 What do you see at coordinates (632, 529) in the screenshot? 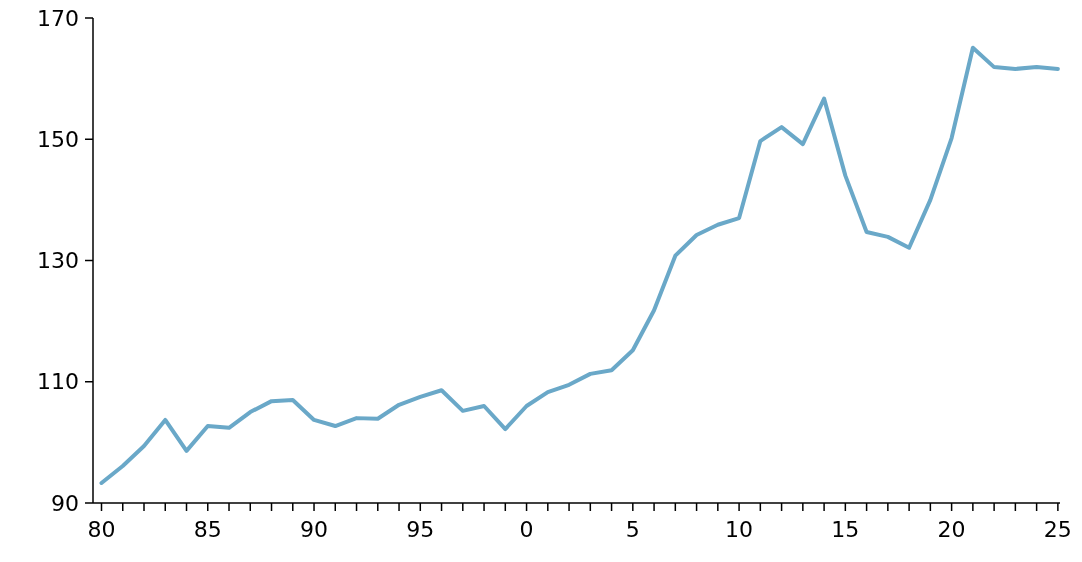
I see `x-tick-label: 5` at bounding box center [632, 529].